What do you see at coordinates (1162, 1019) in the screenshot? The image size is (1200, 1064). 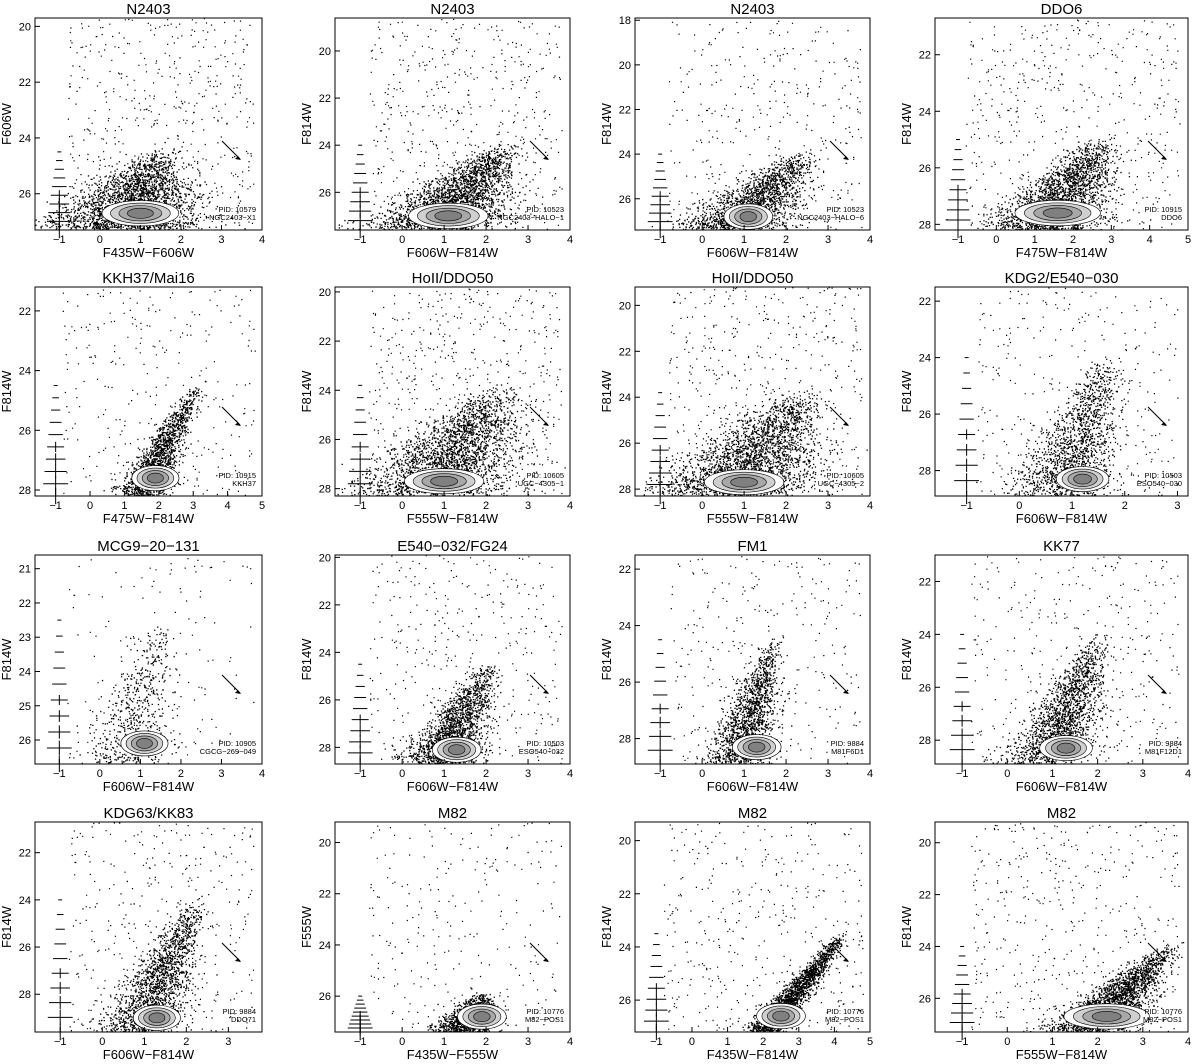 I see `pid-label: M82−POS1` at bounding box center [1162, 1019].